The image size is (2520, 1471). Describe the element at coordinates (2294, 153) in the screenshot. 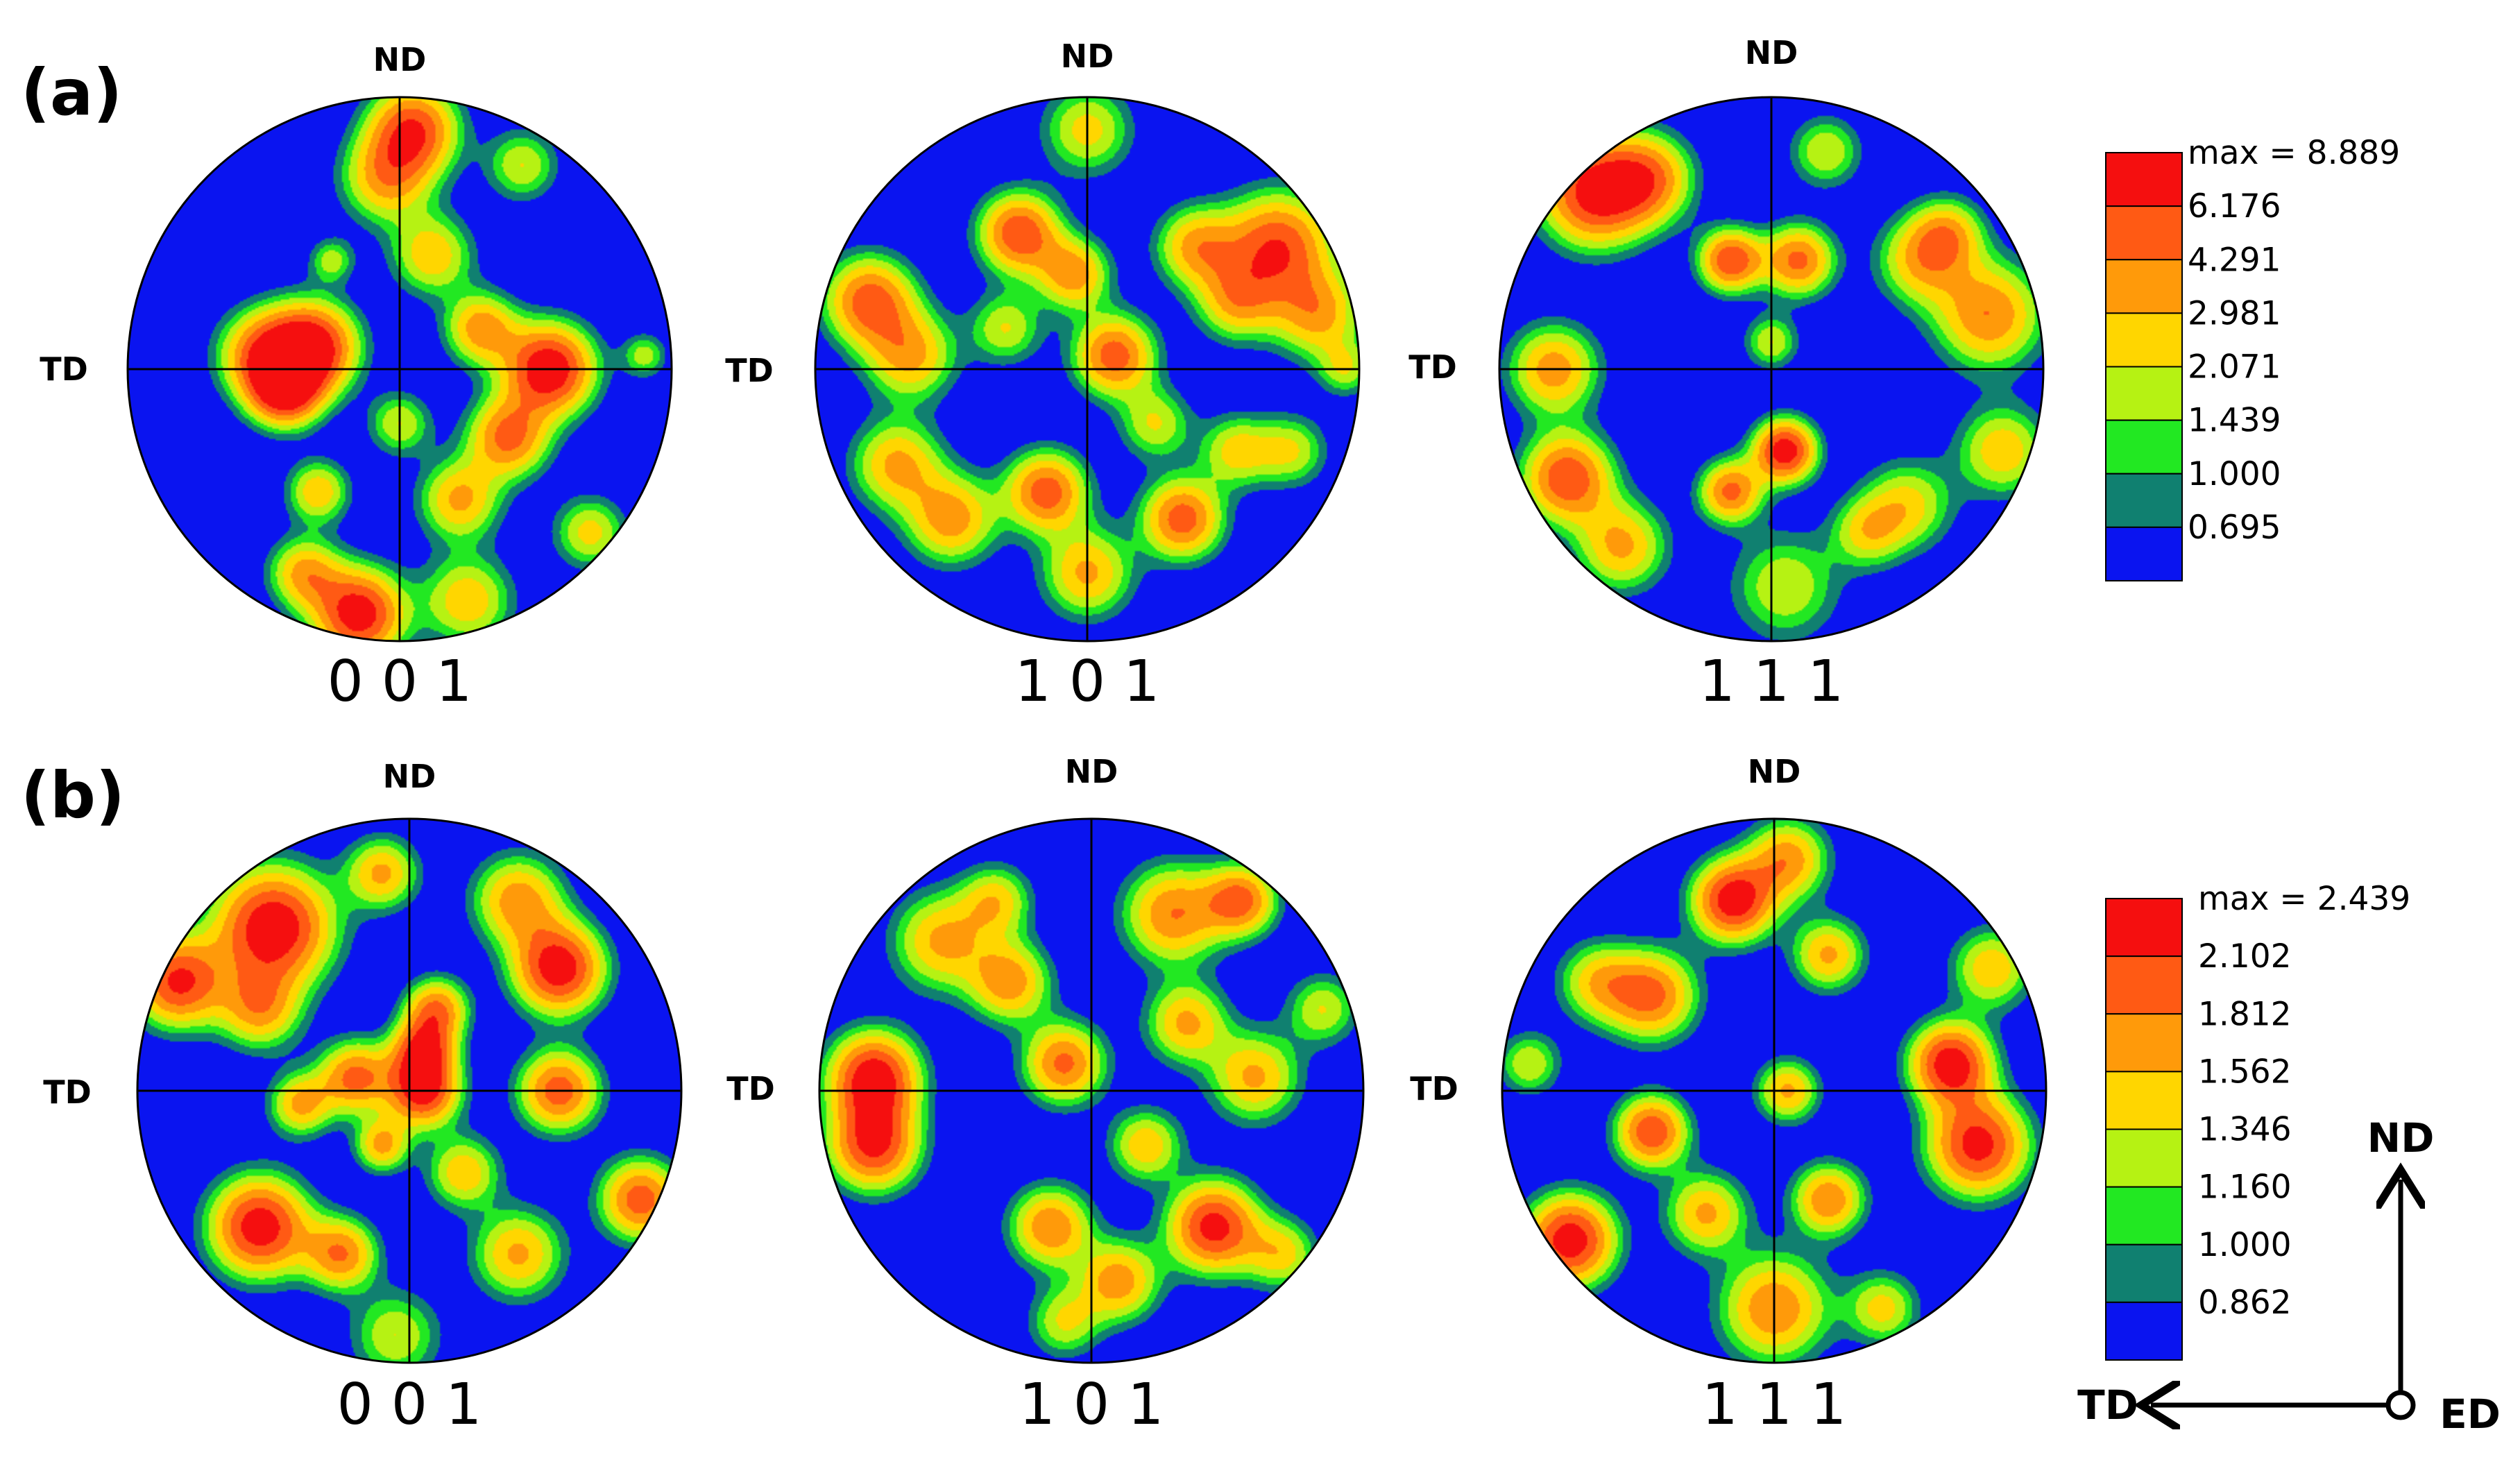

I see `legend-level-label: max = 8.889` at that location.